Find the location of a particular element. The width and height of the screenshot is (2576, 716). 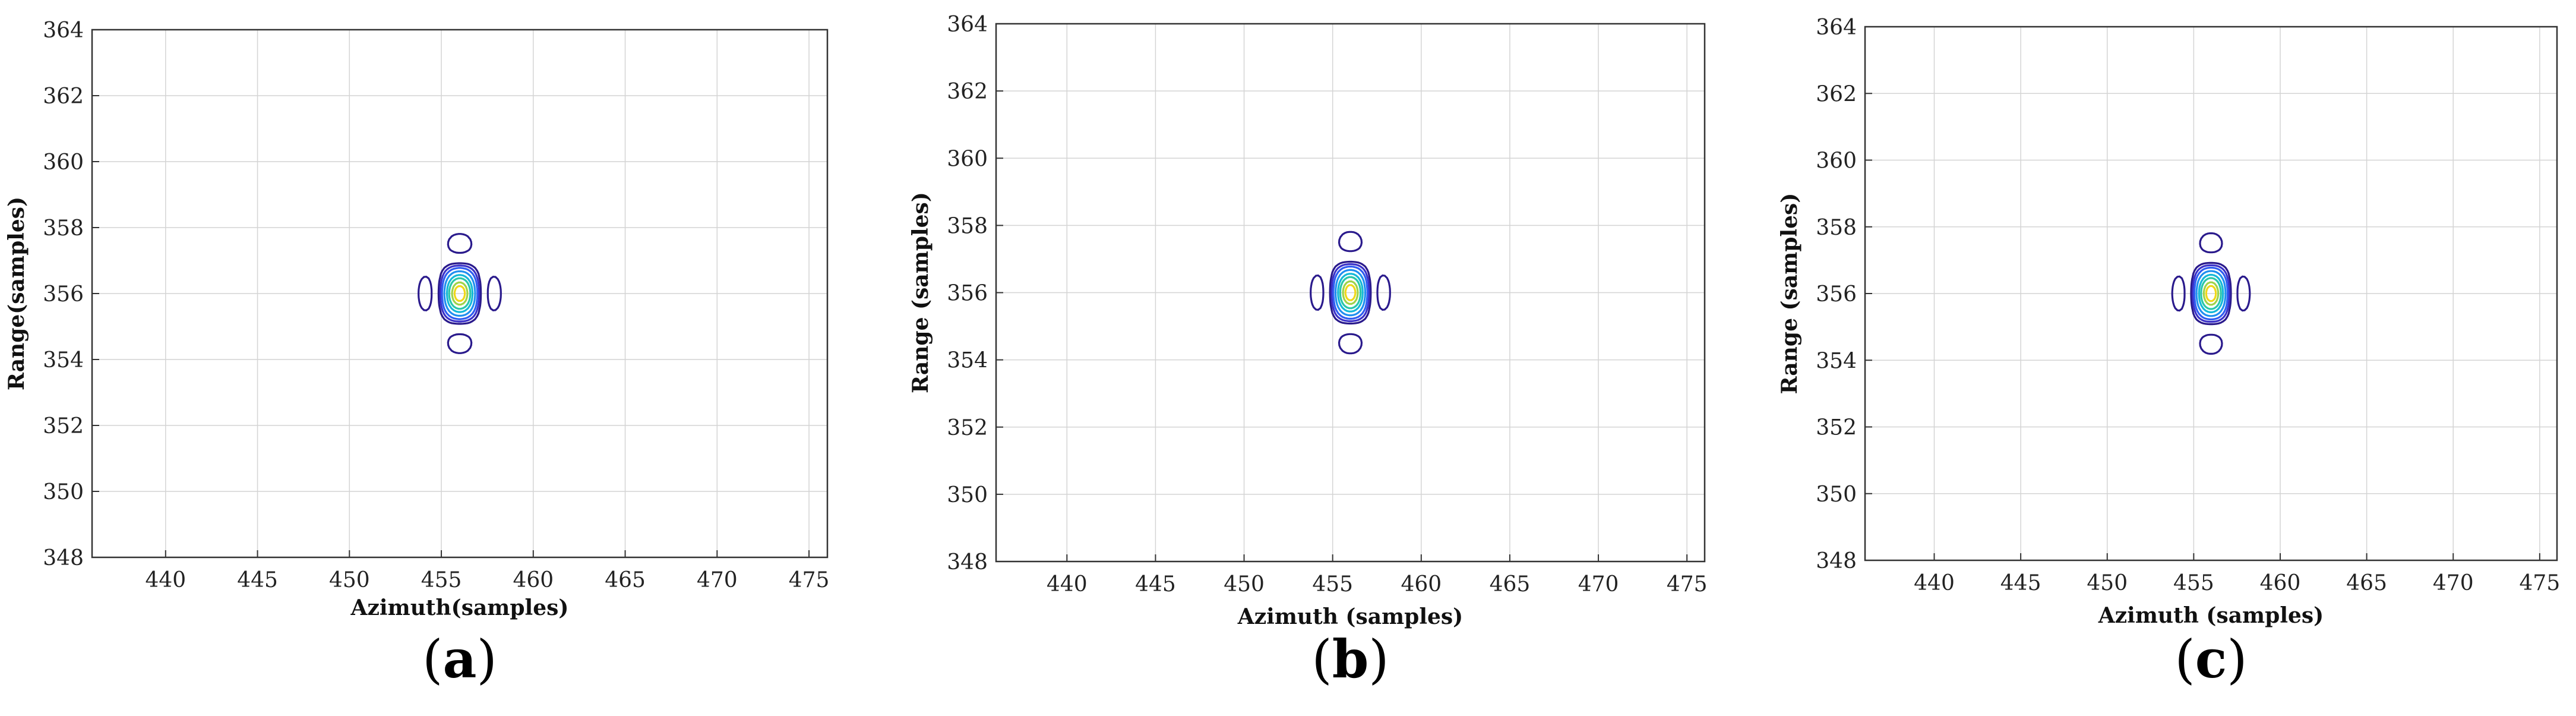

panel-label: (c) is located at coordinates (2210, 659).